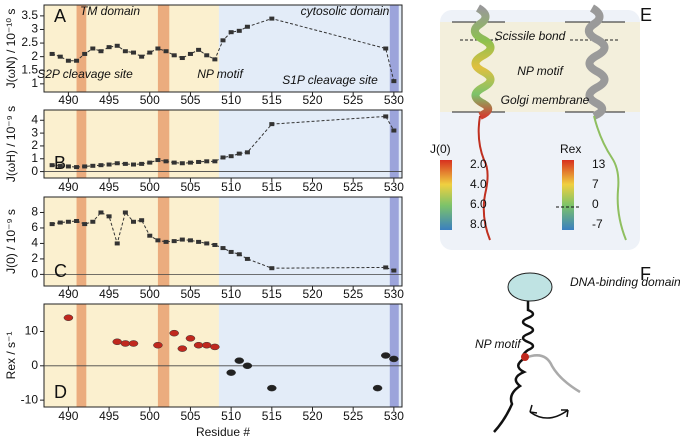 This screenshot has width=680, height=443. I want to click on y-axis-label: J(0) / 10⁻⁹ s, so click(11, 241).